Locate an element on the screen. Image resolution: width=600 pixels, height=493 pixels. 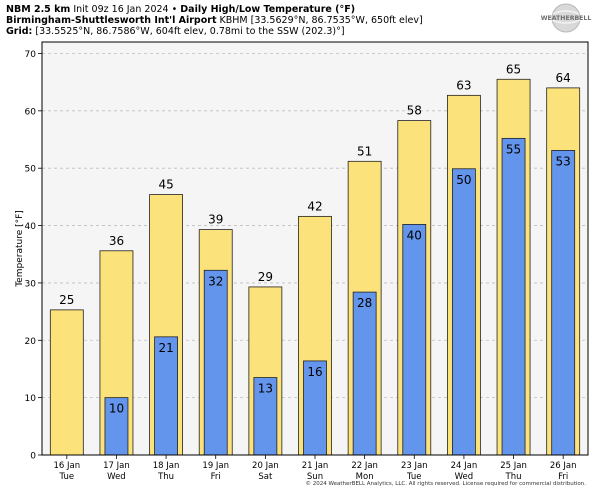
high-value-label: 58 is located at coordinates (414, 111).